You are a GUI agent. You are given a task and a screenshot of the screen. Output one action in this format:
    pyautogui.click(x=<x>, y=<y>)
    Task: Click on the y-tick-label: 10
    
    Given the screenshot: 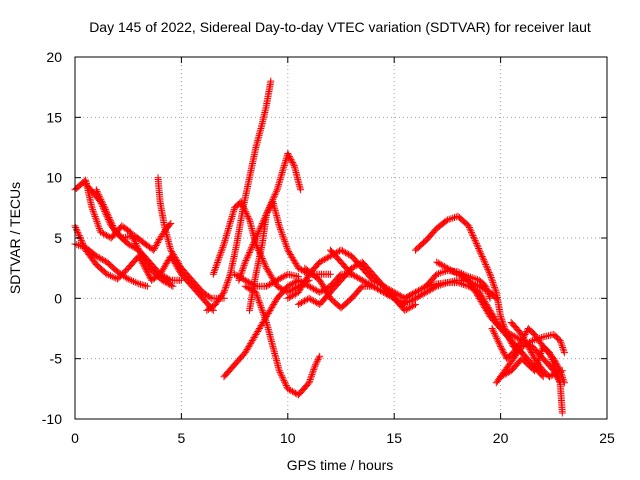 What is the action you would take?
    pyautogui.click(x=54, y=178)
    